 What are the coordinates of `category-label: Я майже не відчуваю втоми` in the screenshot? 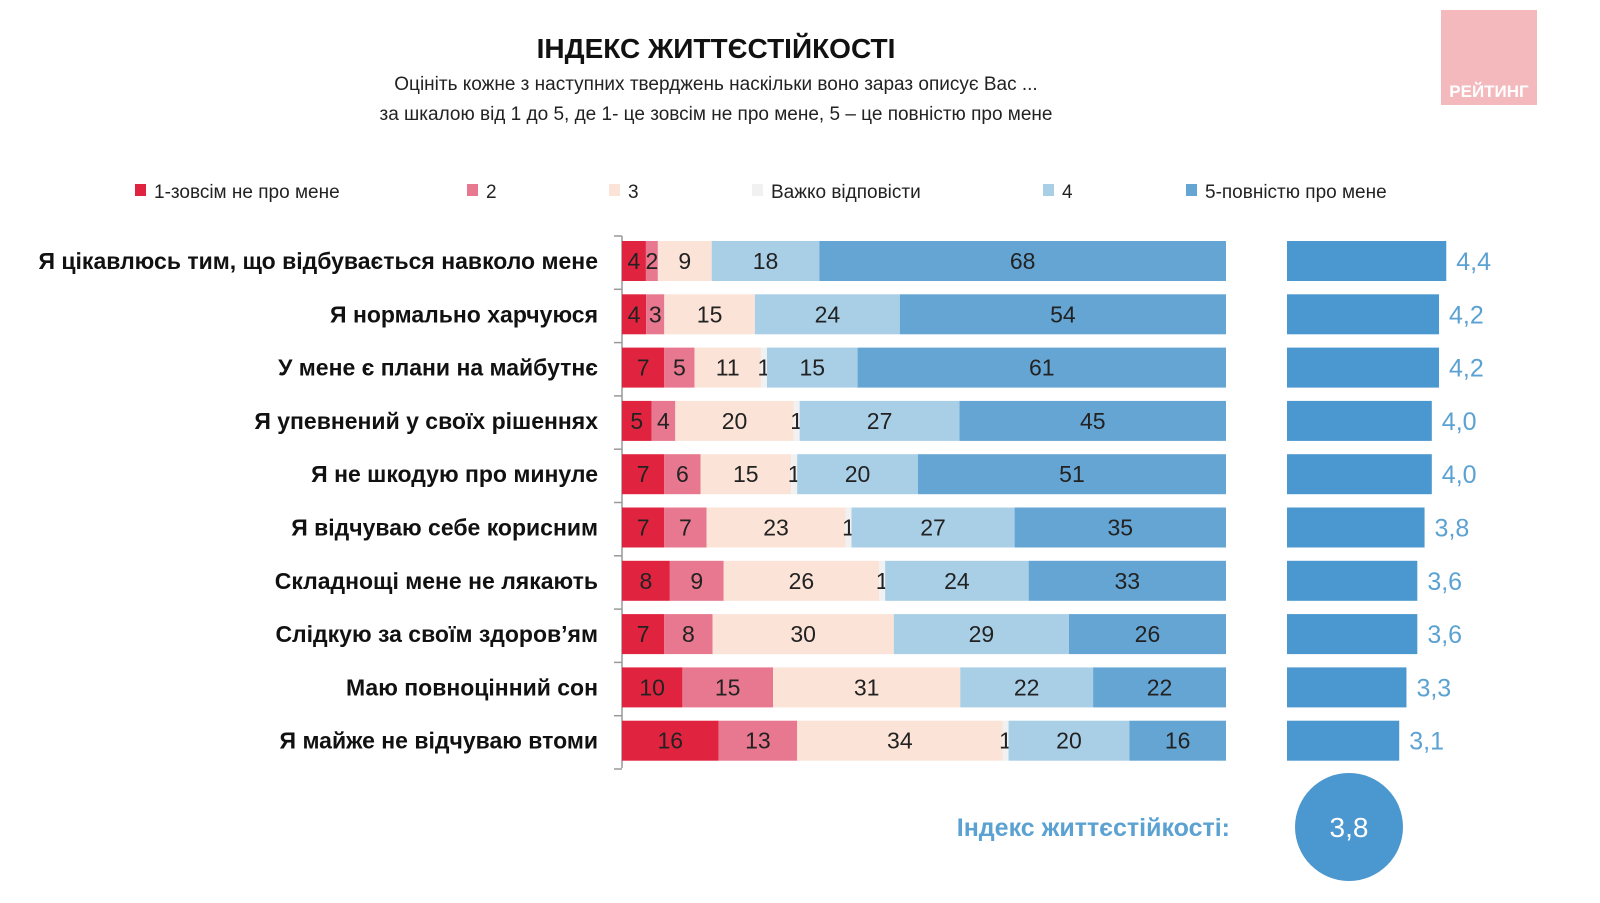 It's located at (439, 741).